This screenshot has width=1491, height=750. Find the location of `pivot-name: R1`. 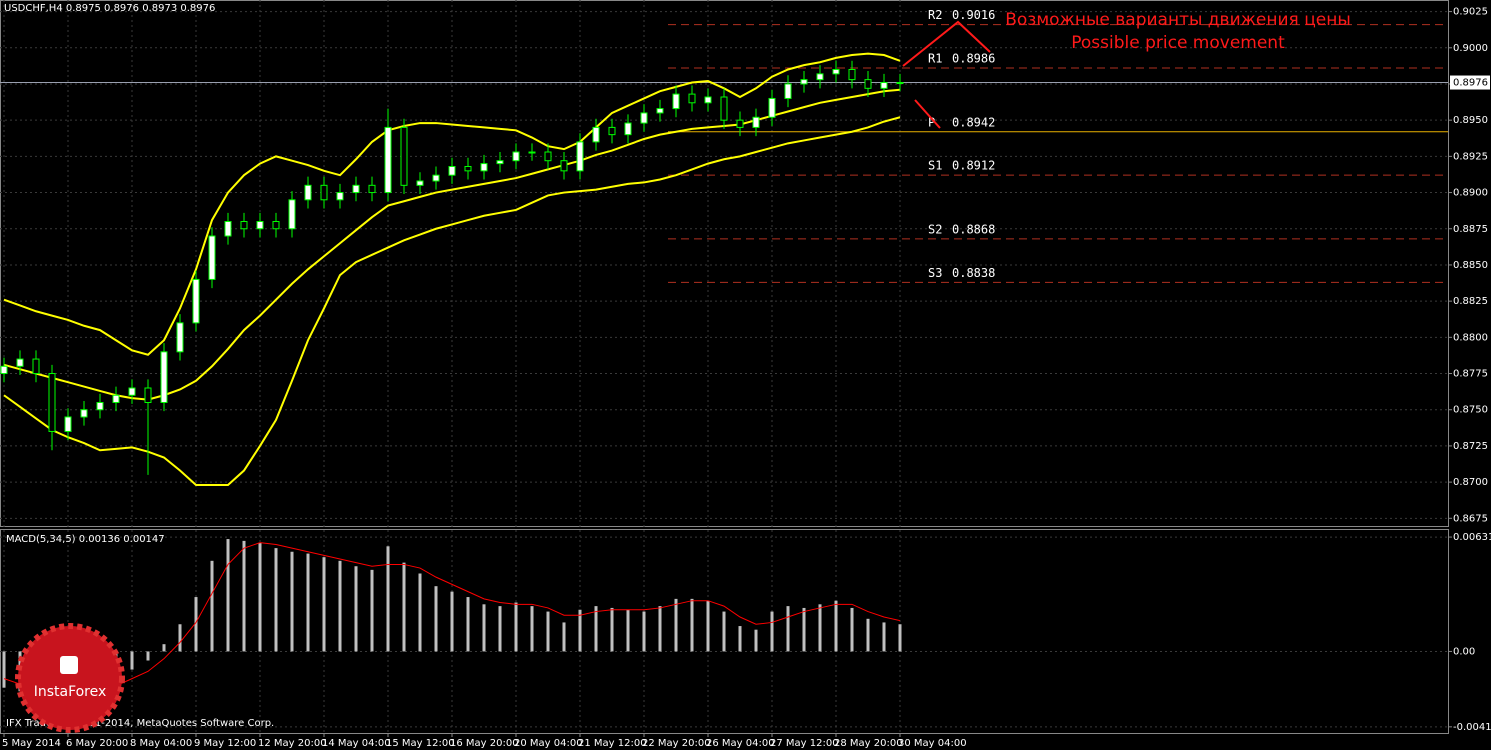

pivot-name: R1 is located at coordinates (935, 59).